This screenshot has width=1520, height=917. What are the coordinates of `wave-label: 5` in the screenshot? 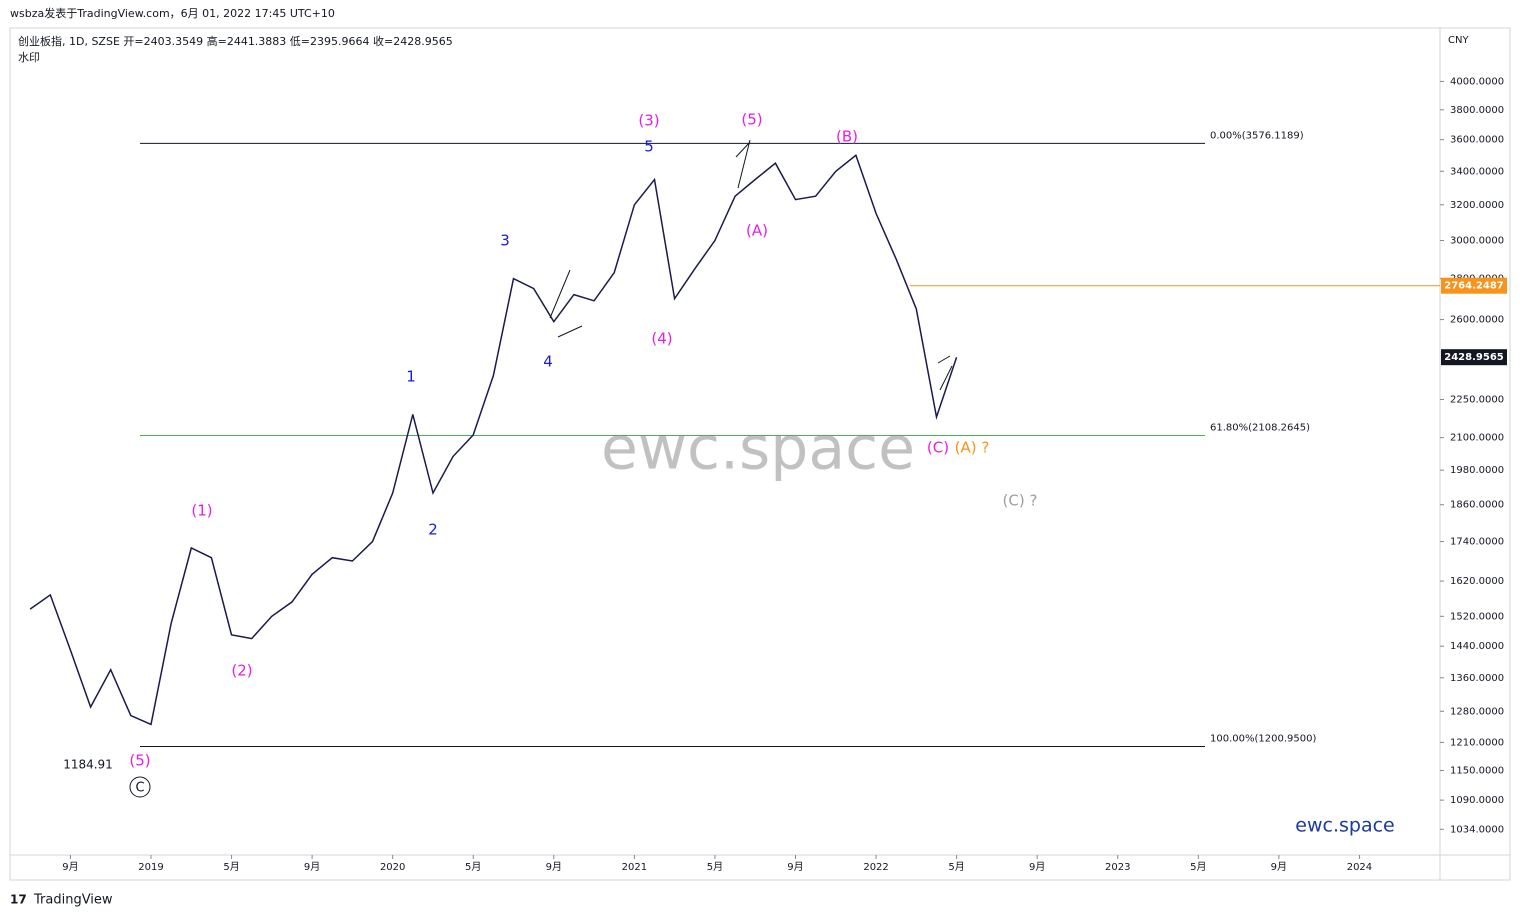 It's located at (649, 147).